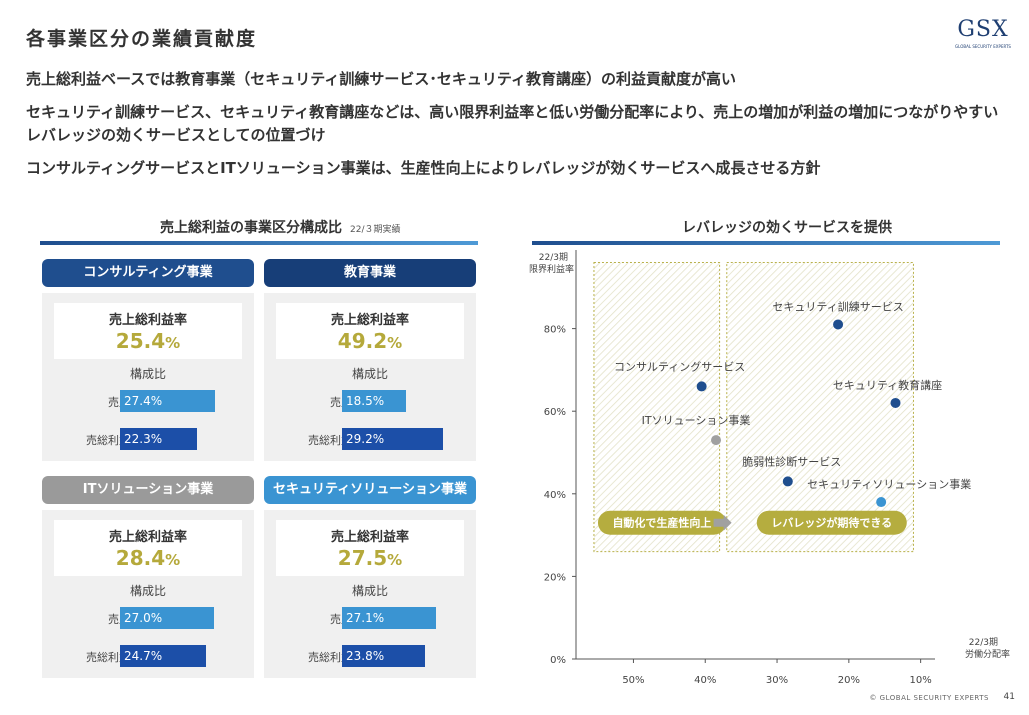 The image size is (1029, 715). Describe the element at coordinates (167, 618) in the screenshot. I see `sales-bar: 27.0%` at that location.